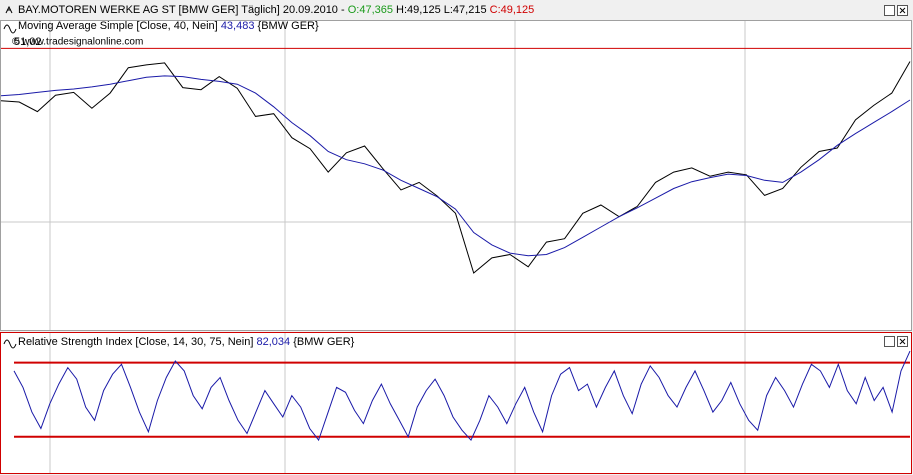  I want to click on ohlc-value: H:49,125 L:47,215, so click(441, 10).